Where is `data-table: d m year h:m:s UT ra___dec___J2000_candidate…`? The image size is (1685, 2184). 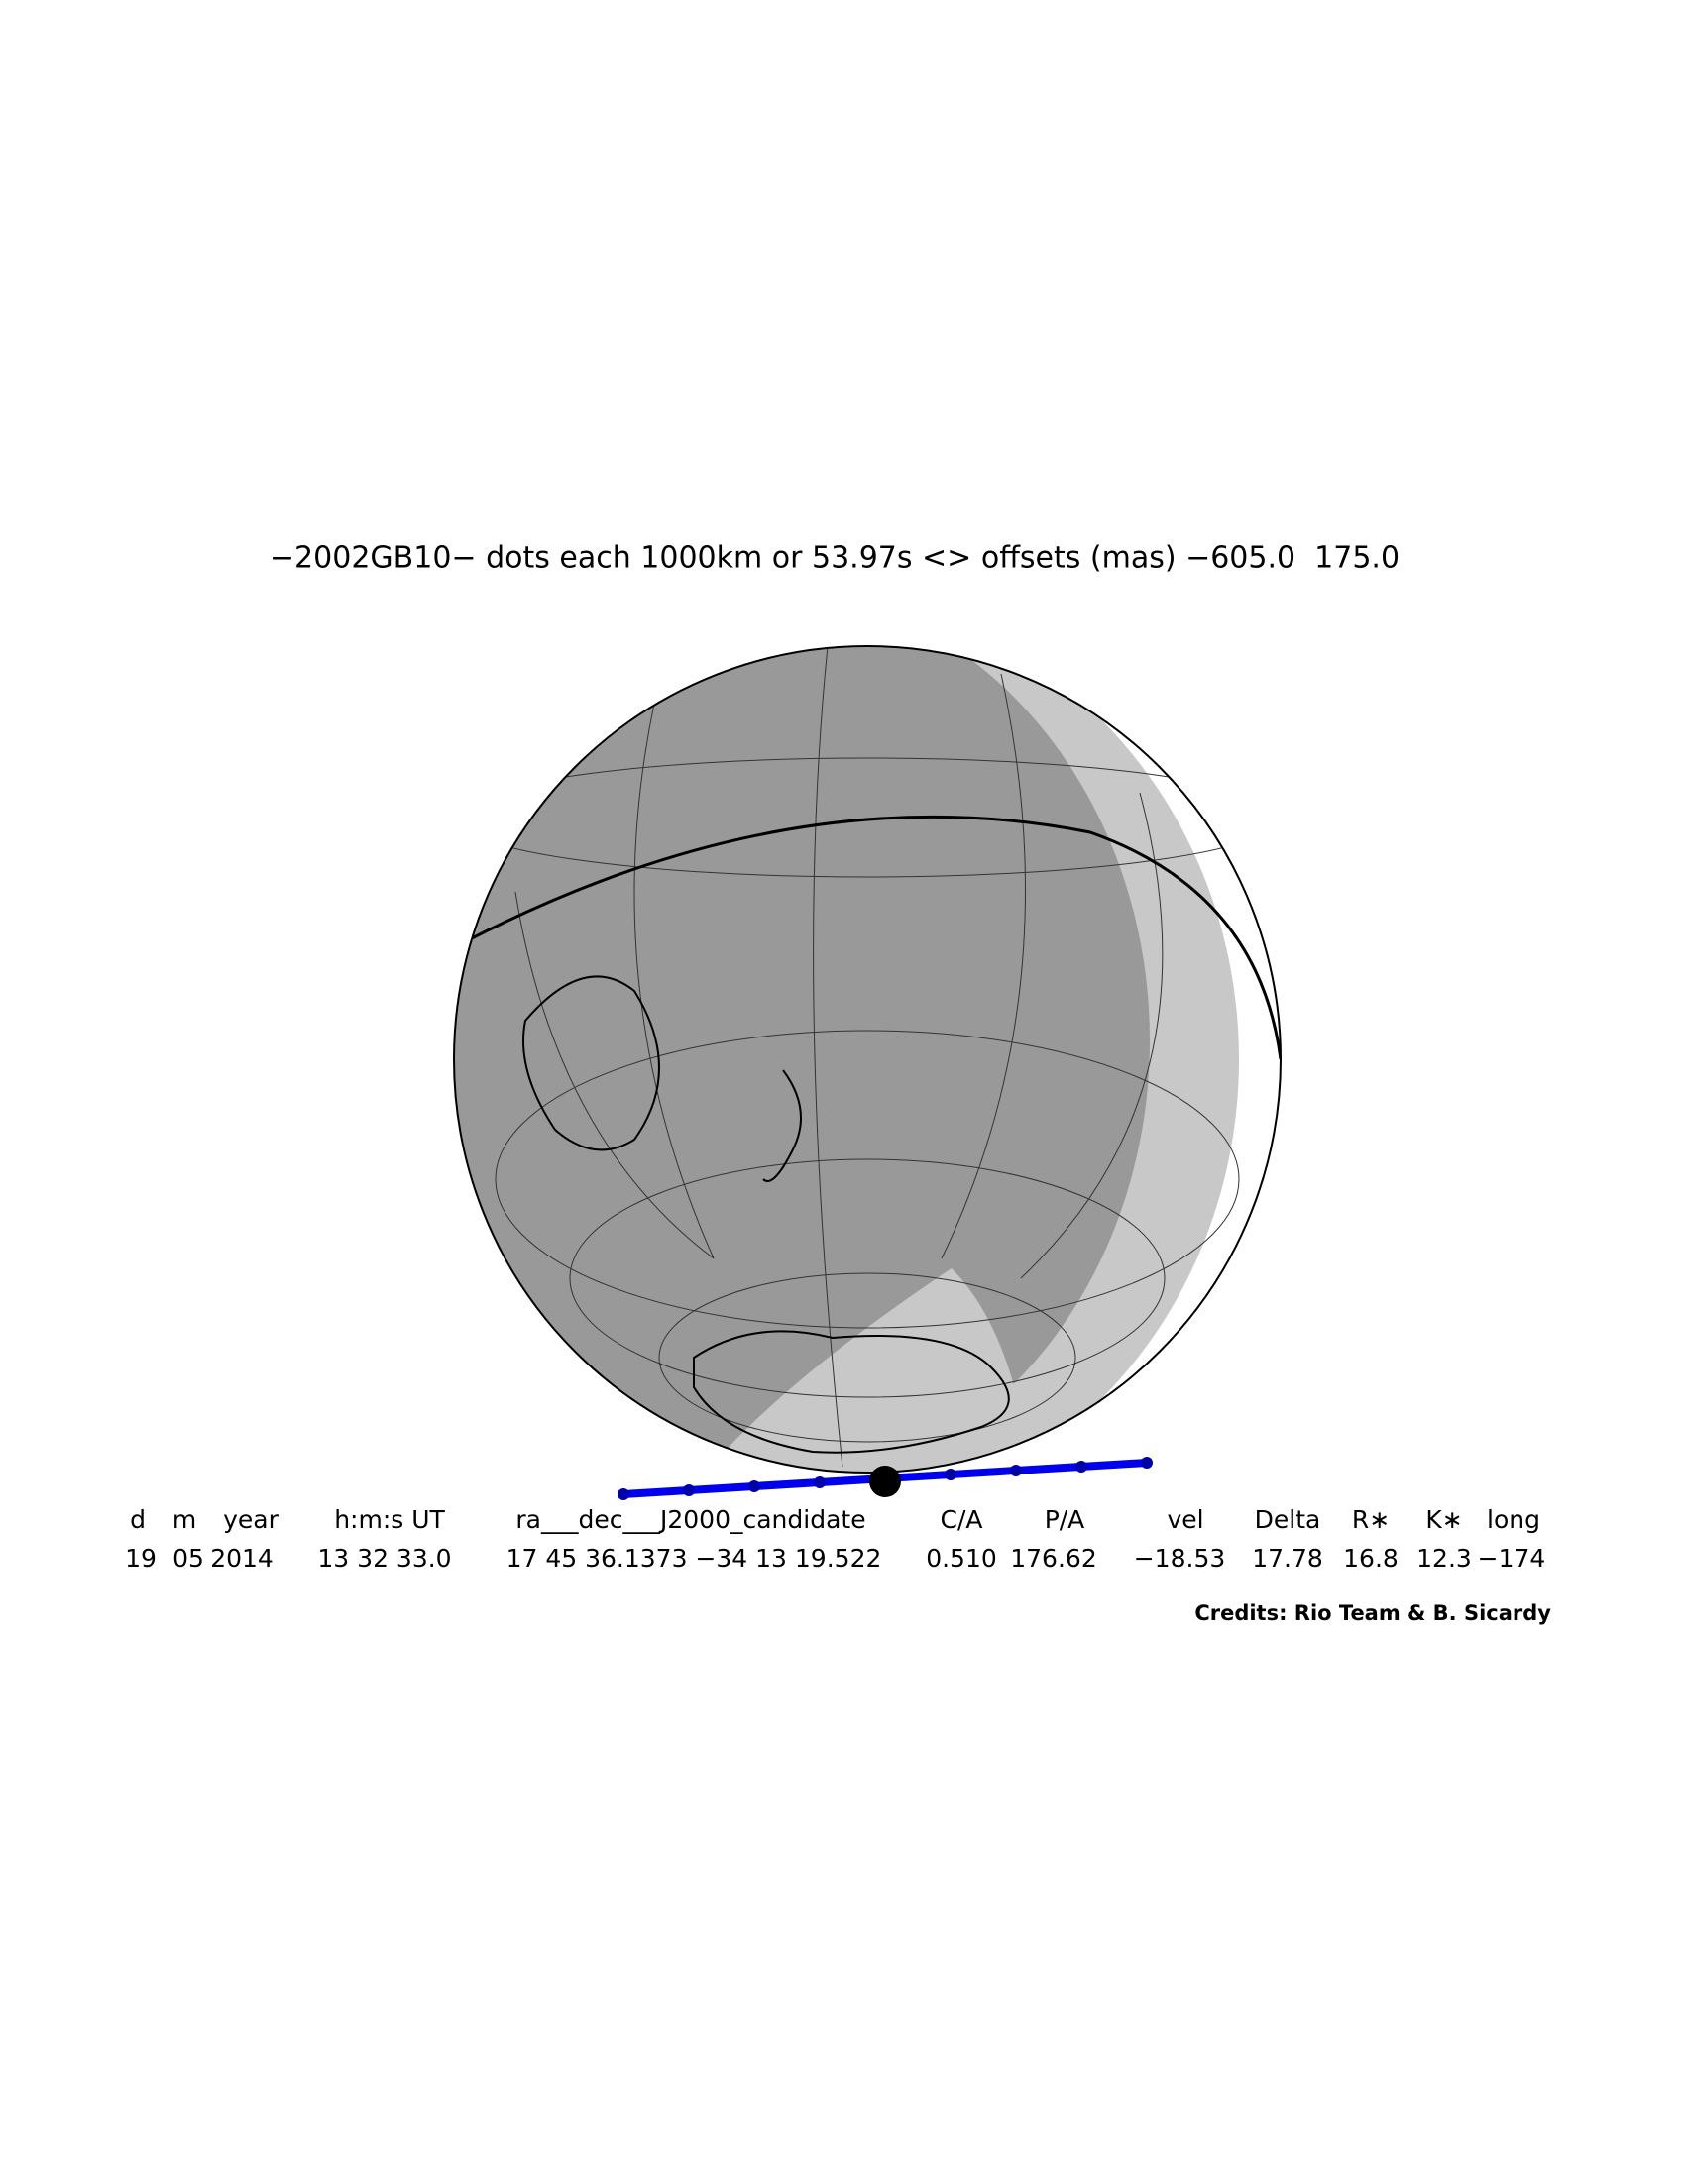
data-table: d m year h:m:s UT ra___dec___J2000_candidate… is located at coordinates (835, 1539).